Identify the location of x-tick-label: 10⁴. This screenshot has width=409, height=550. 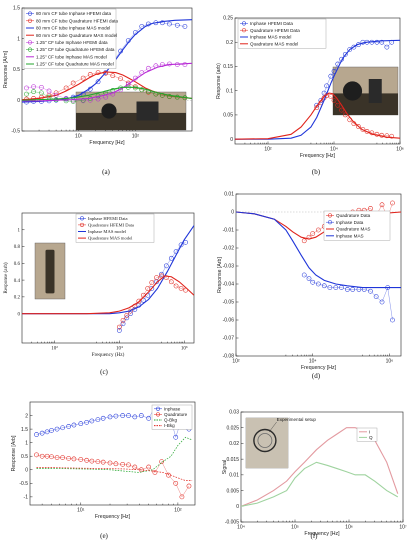
(241, 528).